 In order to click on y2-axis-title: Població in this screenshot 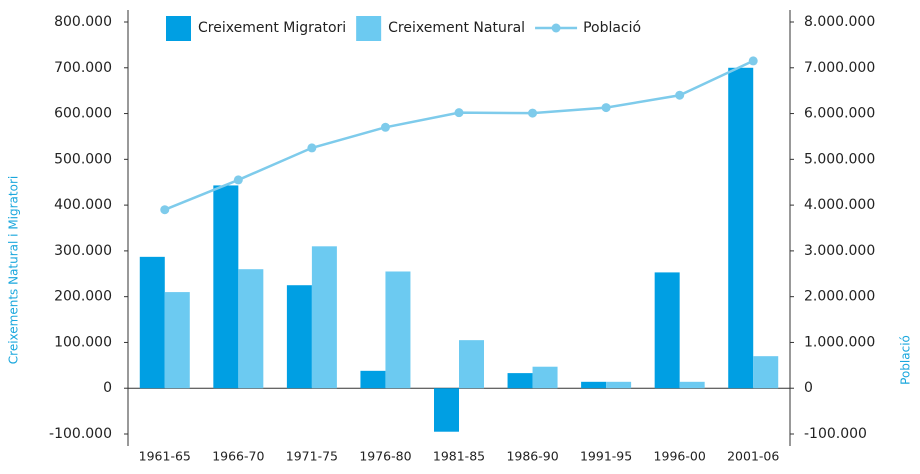, I will do `click(906, 360)`.